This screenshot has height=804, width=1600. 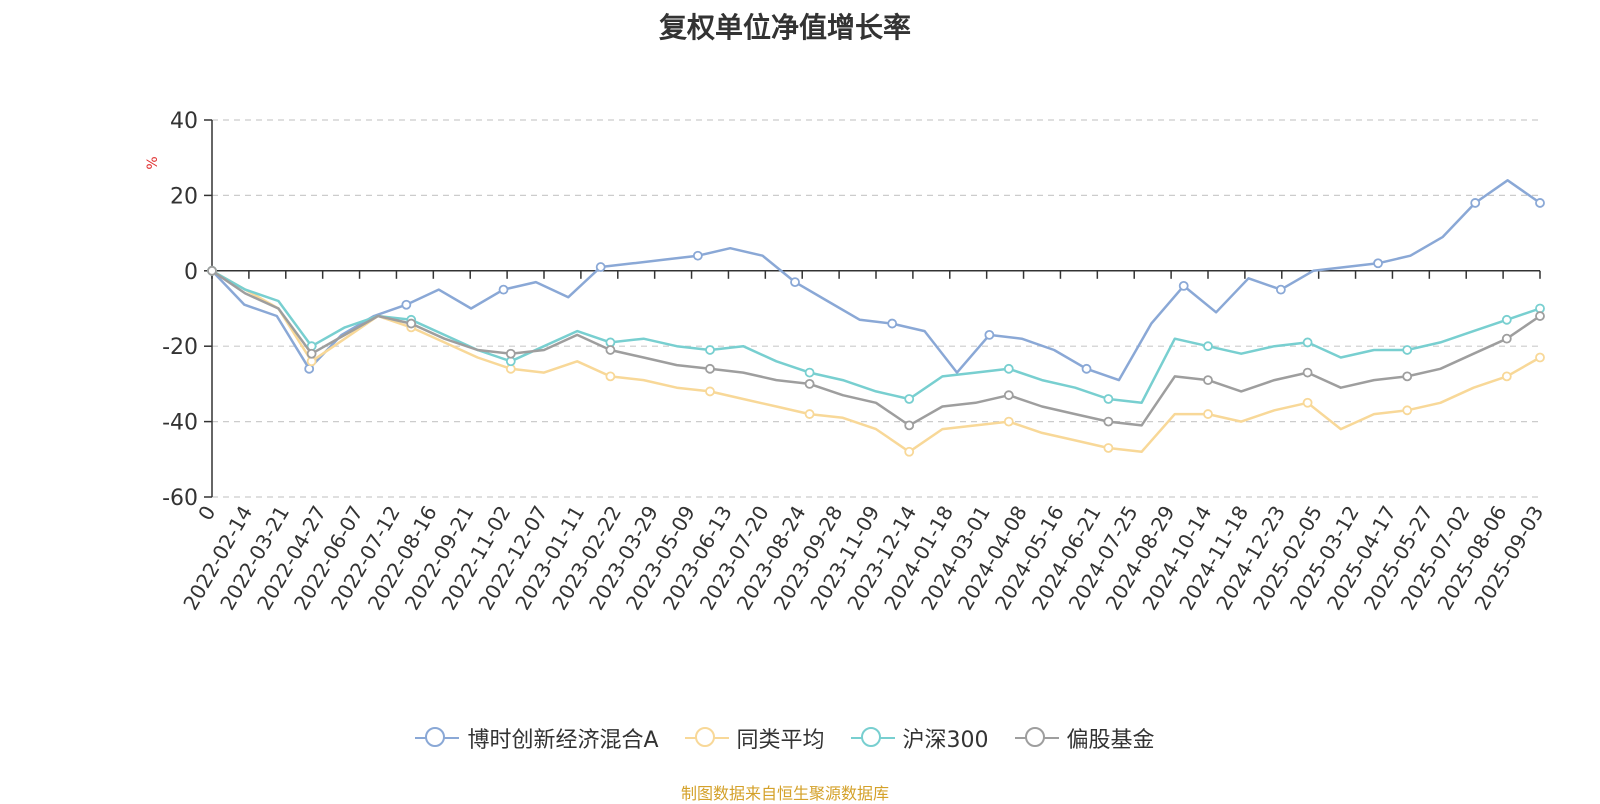 I want to click on chart-title: 复权单位净值增长率, so click(x=784, y=27).